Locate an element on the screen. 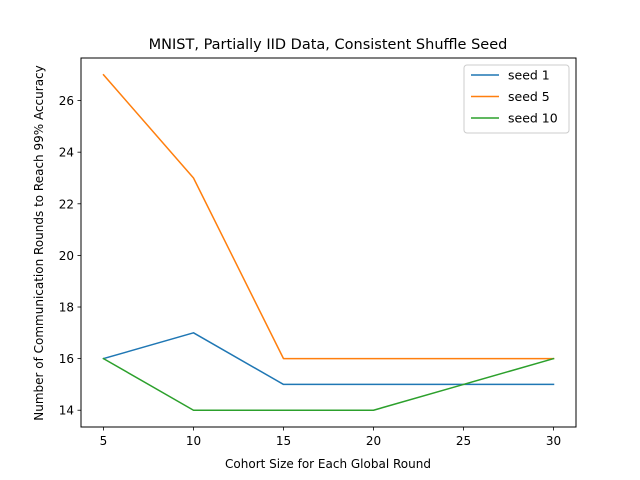 The image size is (640, 480). x-tick-label: 20 is located at coordinates (373, 441).